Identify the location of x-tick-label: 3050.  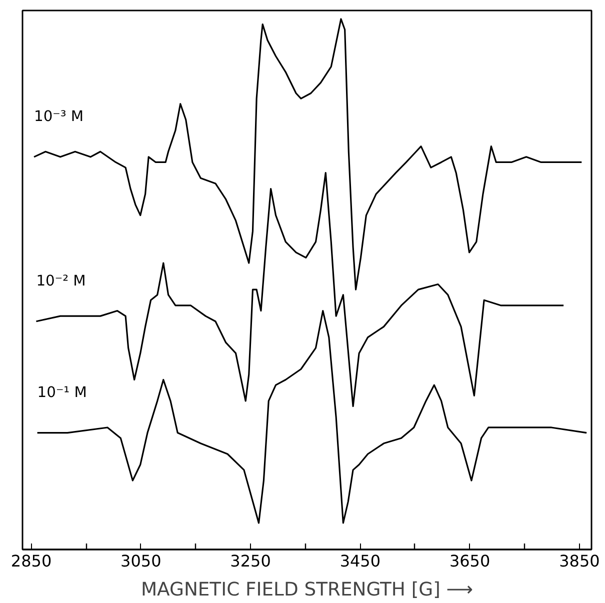
(141, 561).